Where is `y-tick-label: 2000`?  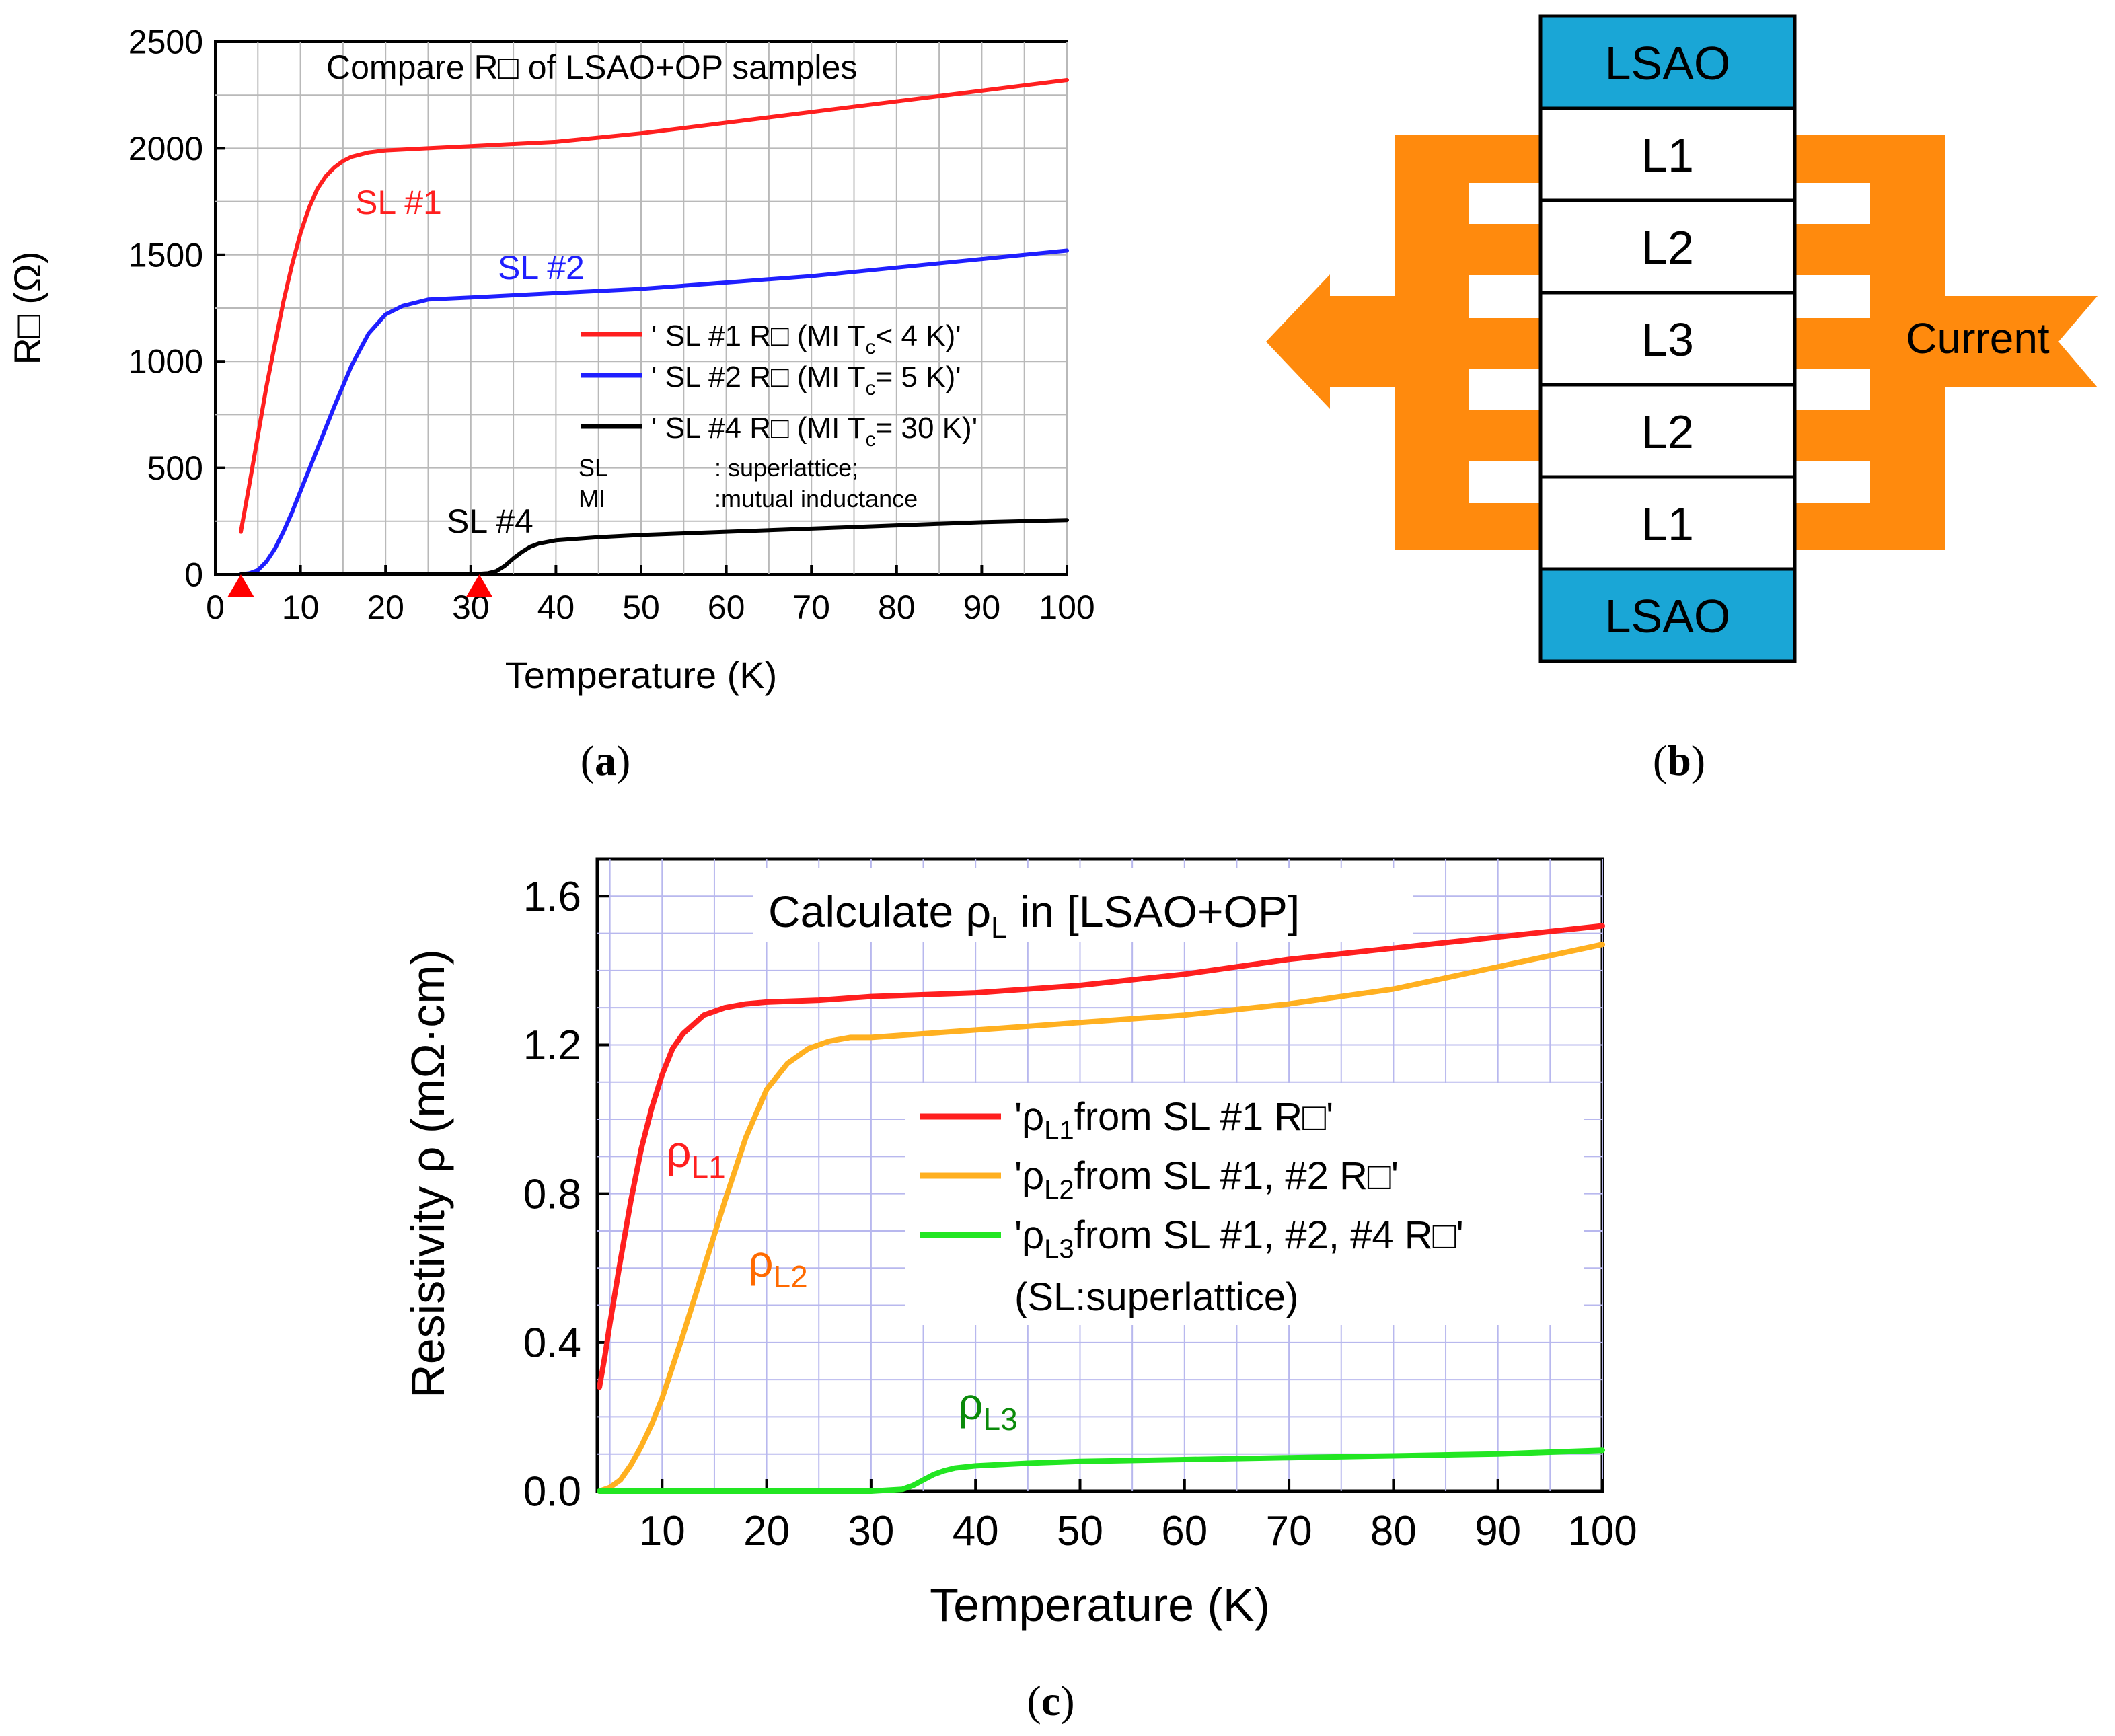
y-tick-label: 2000 is located at coordinates (165, 148).